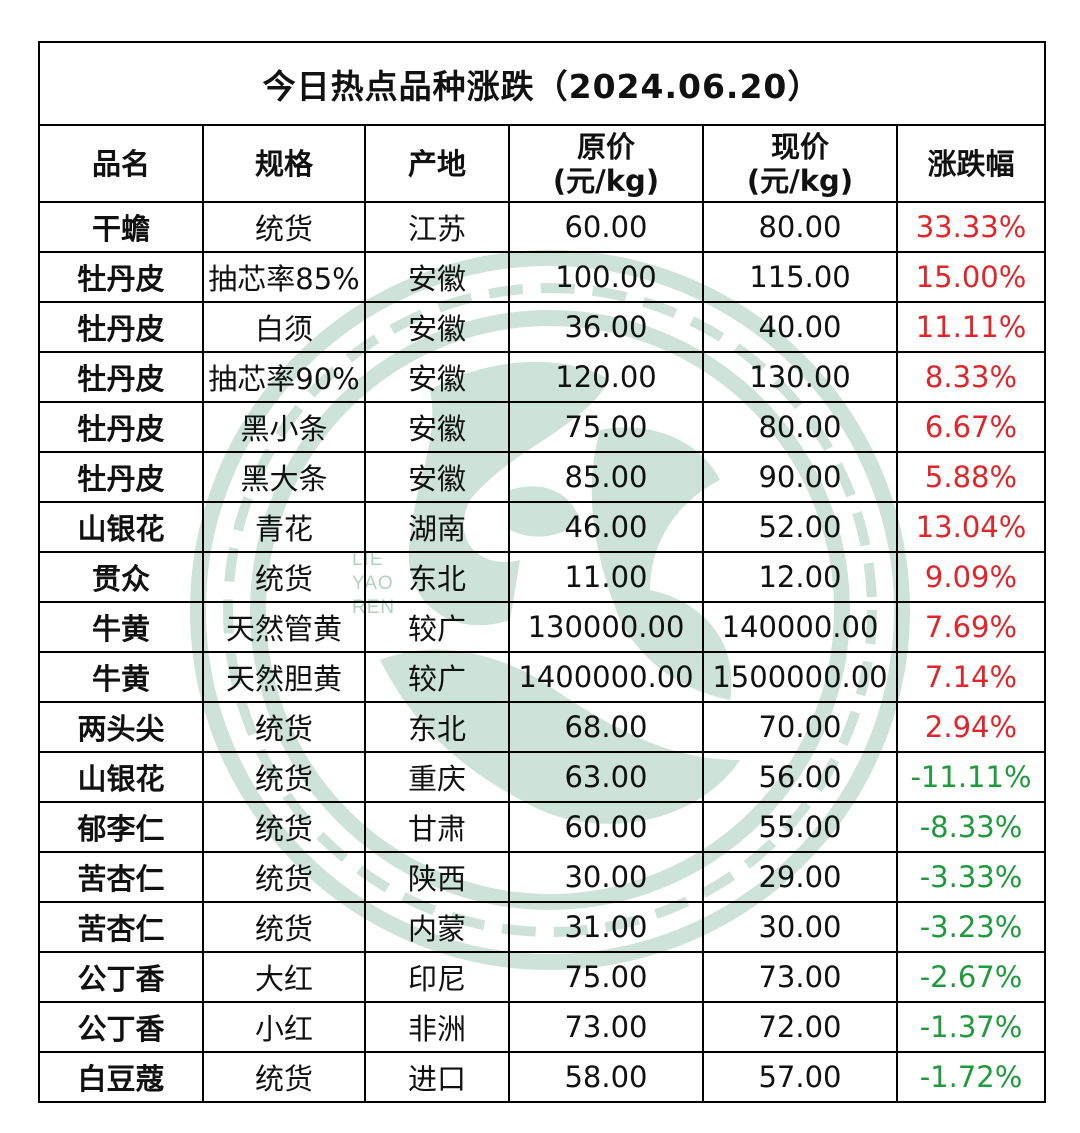  I want to click on cell-old-price: 73.00, so click(606, 1027).